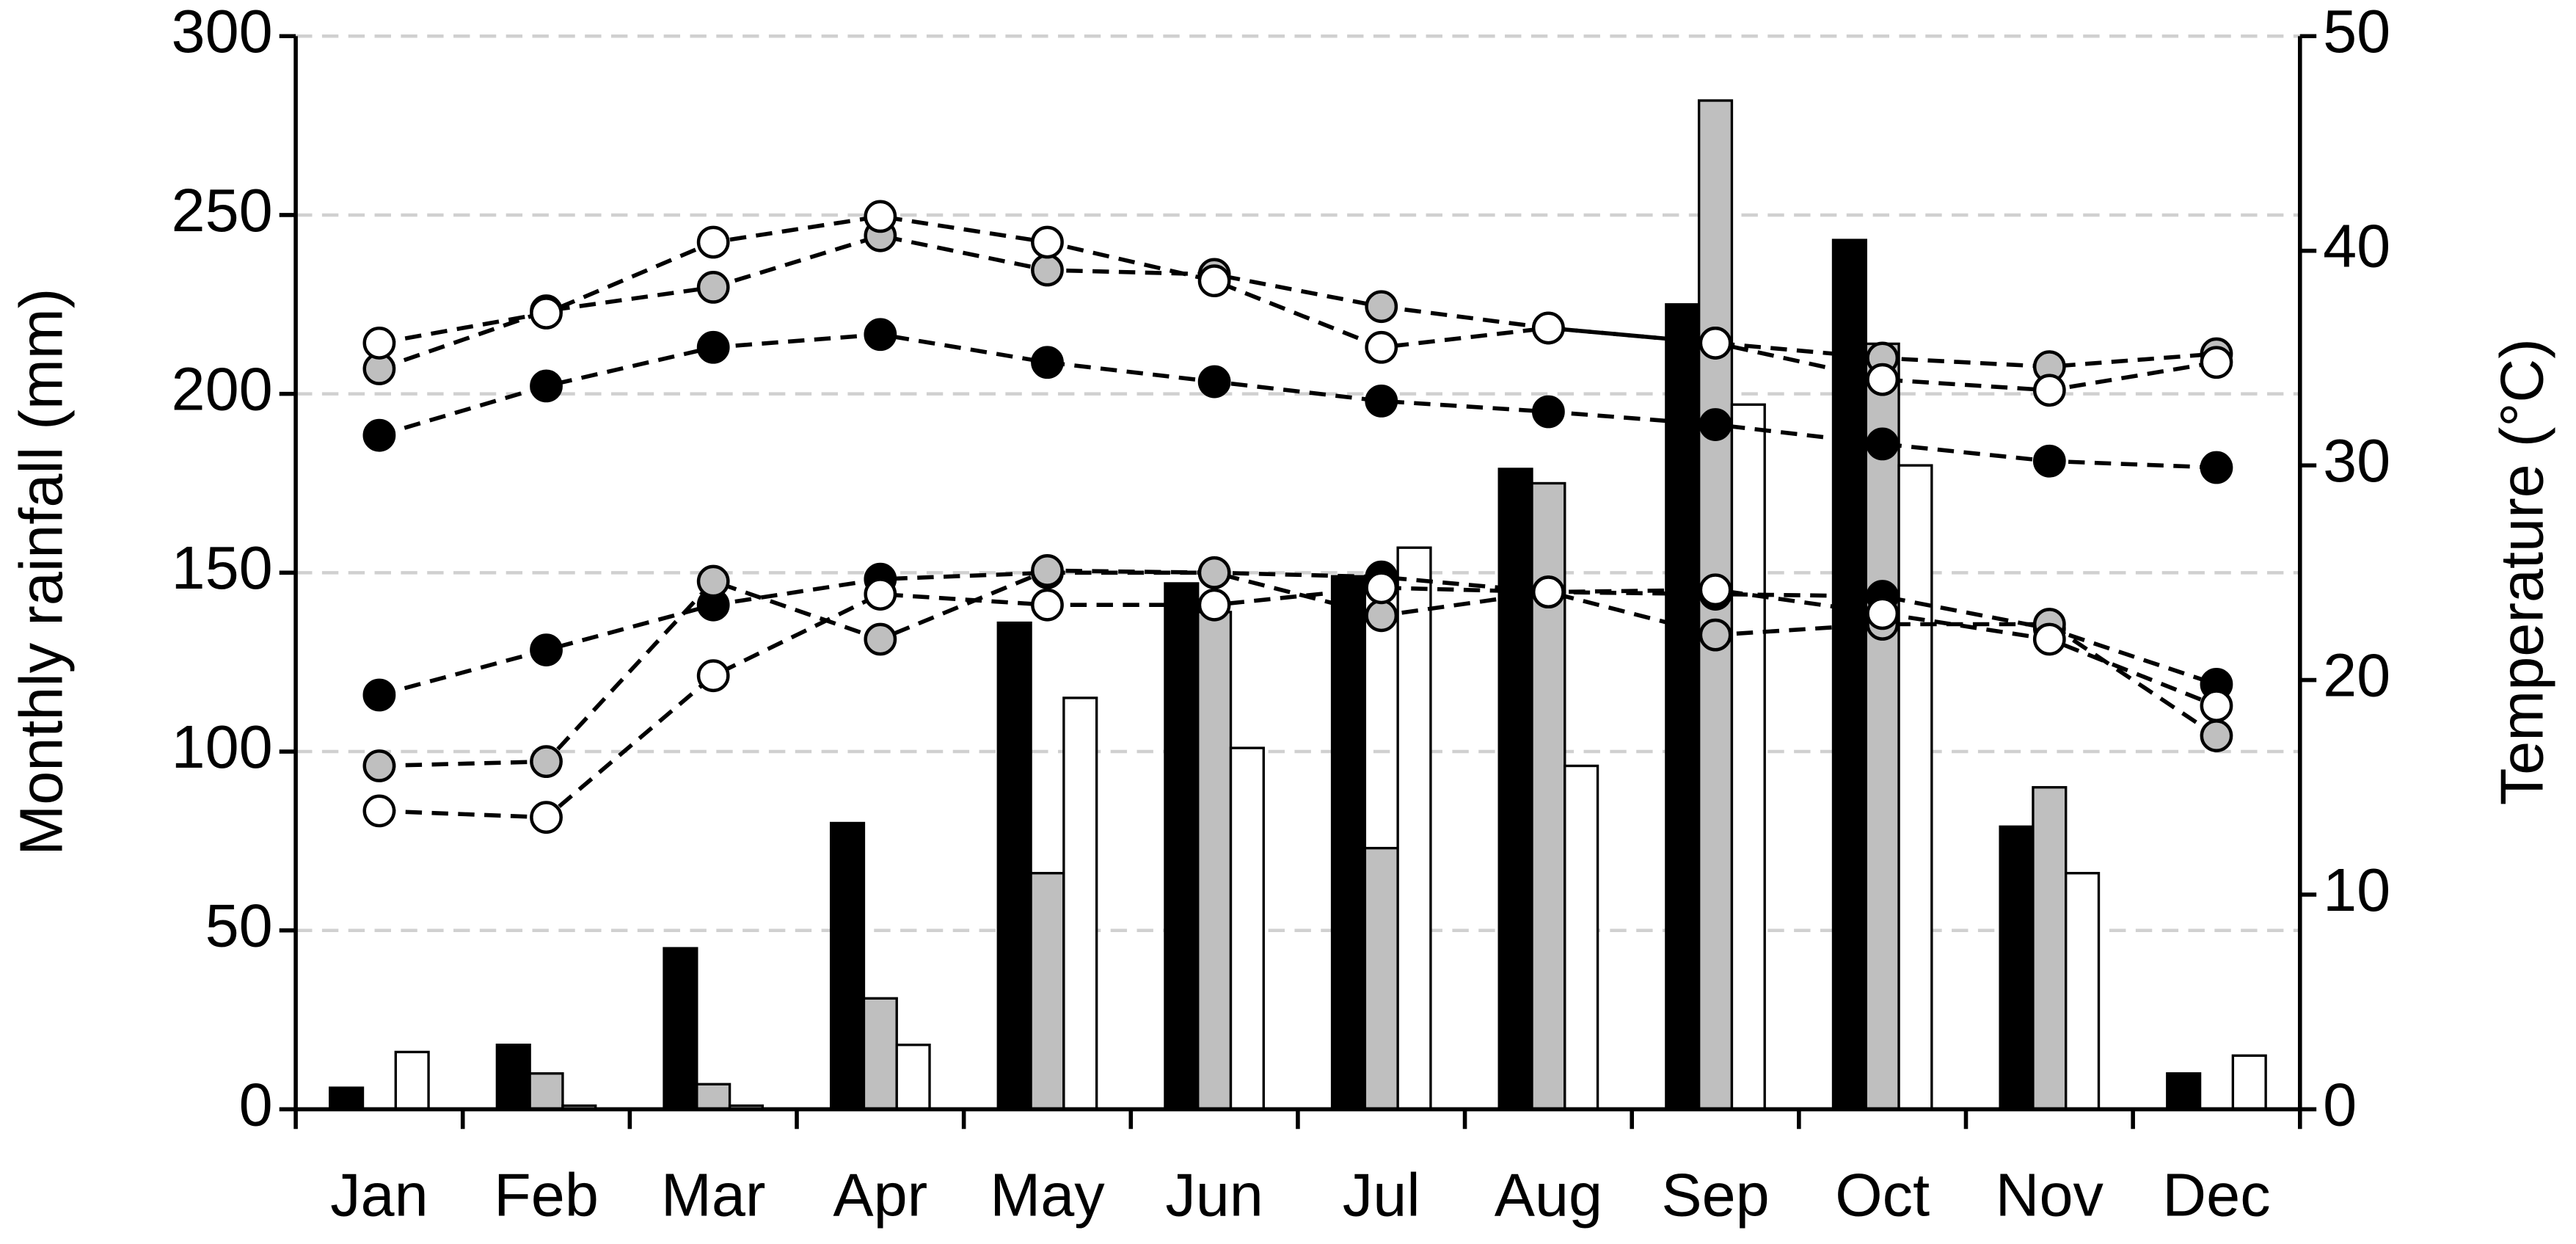 The image size is (2576, 1244). I want to click on y-tick-label: 200, so click(223, 389).